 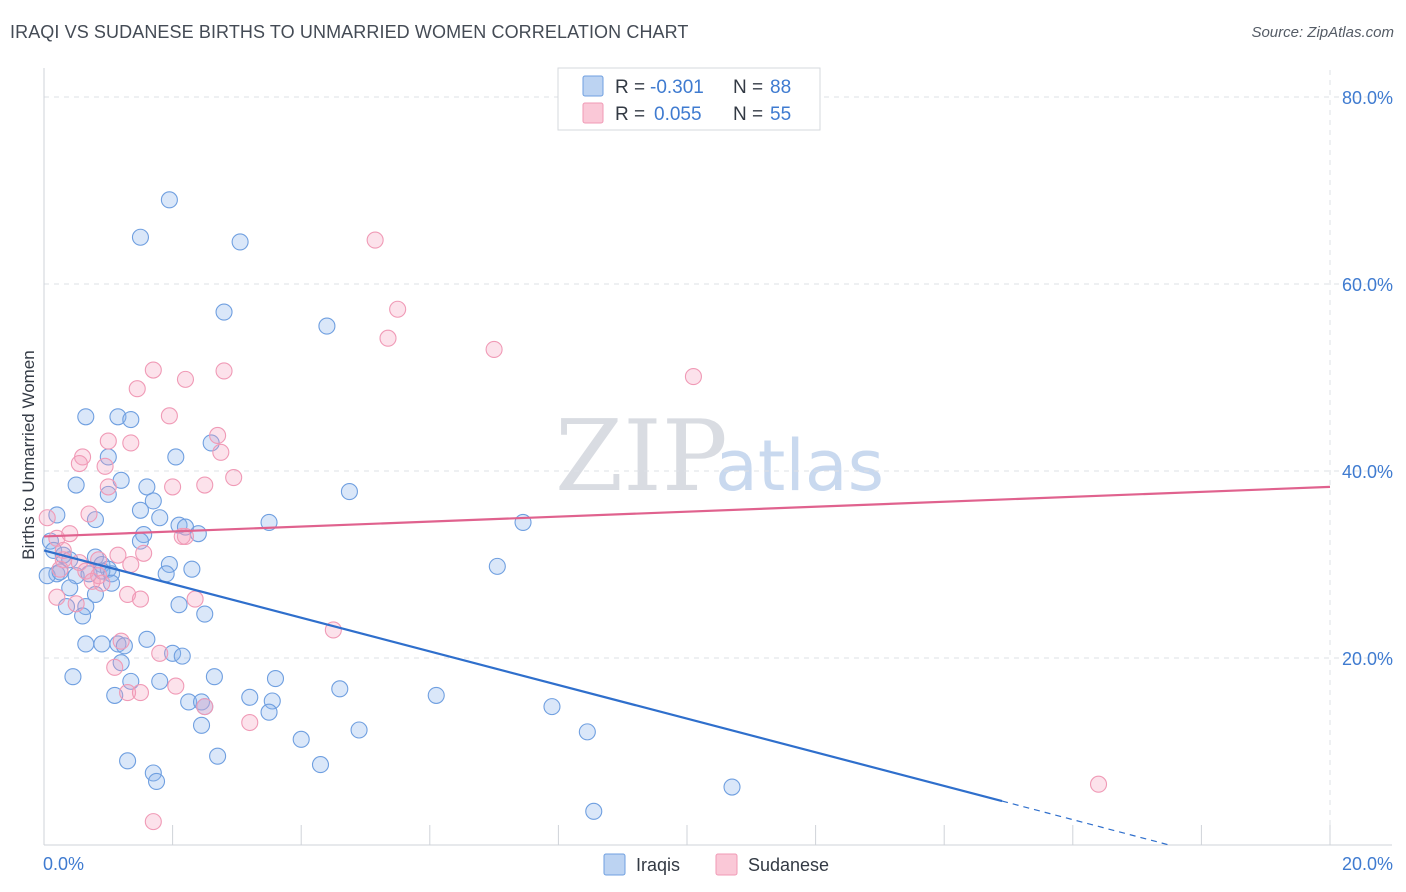 What do you see at coordinates (630, 87) in the screenshot?
I see `legend-r-label-iraqis: R =` at bounding box center [630, 87].